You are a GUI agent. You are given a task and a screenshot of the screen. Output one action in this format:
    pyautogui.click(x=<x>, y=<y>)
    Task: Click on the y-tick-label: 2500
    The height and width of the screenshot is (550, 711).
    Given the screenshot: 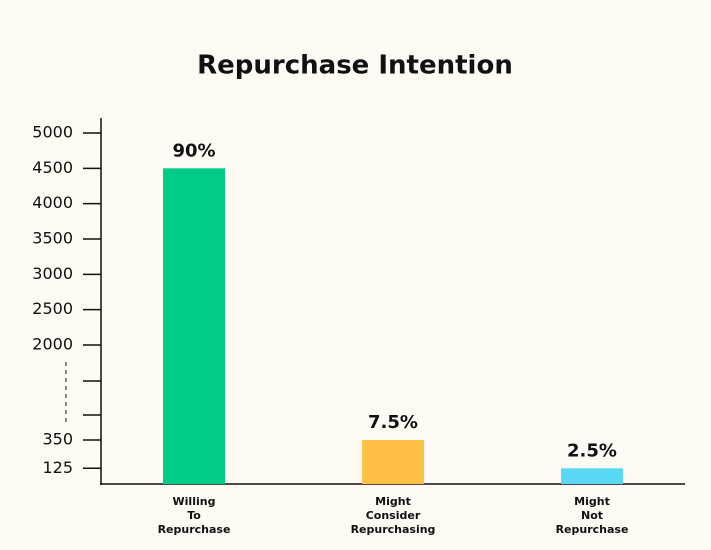 What is the action you would take?
    pyautogui.click(x=52, y=308)
    